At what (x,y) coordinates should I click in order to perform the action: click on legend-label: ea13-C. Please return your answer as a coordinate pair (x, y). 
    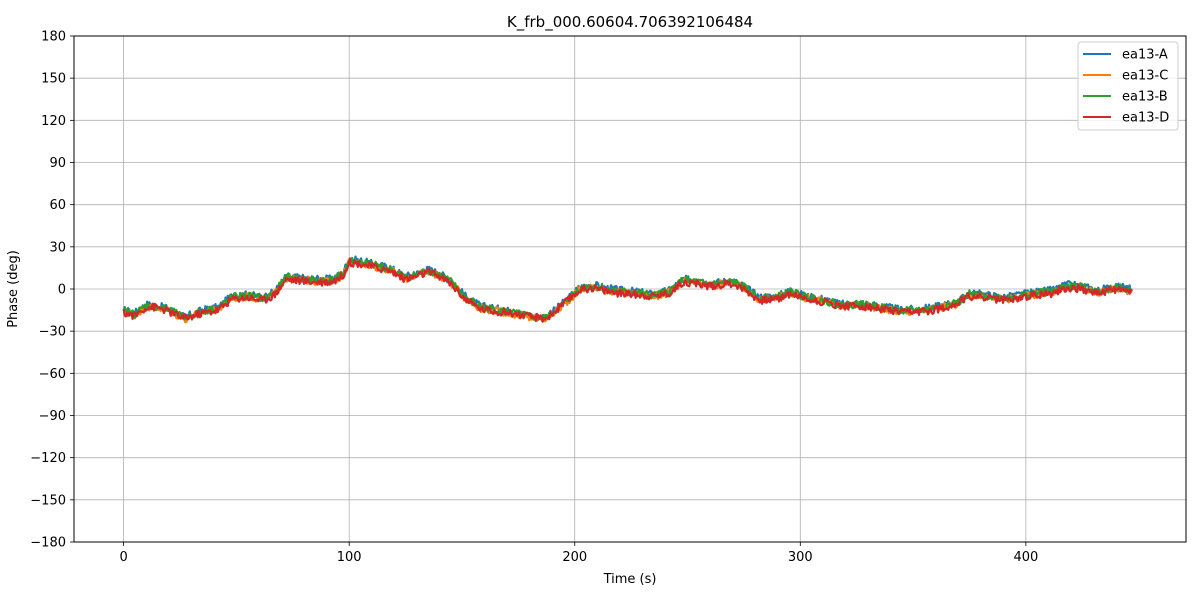
    Looking at the image, I should click on (1145, 76).